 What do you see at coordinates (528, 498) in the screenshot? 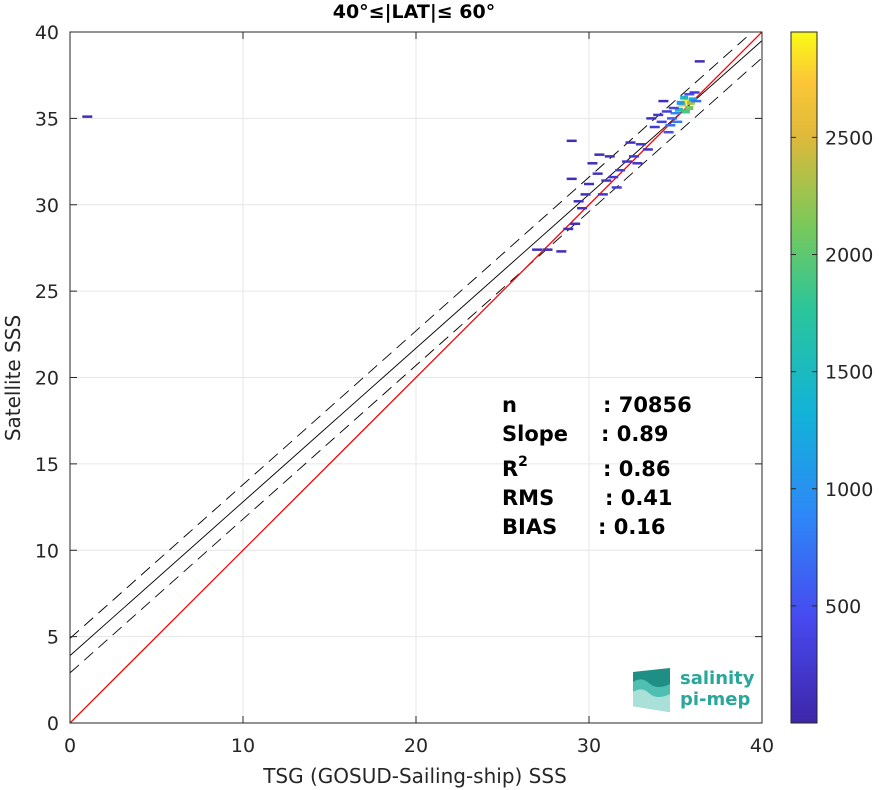
I see `stat-label-rms: RMS` at bounding box center [528, 498].